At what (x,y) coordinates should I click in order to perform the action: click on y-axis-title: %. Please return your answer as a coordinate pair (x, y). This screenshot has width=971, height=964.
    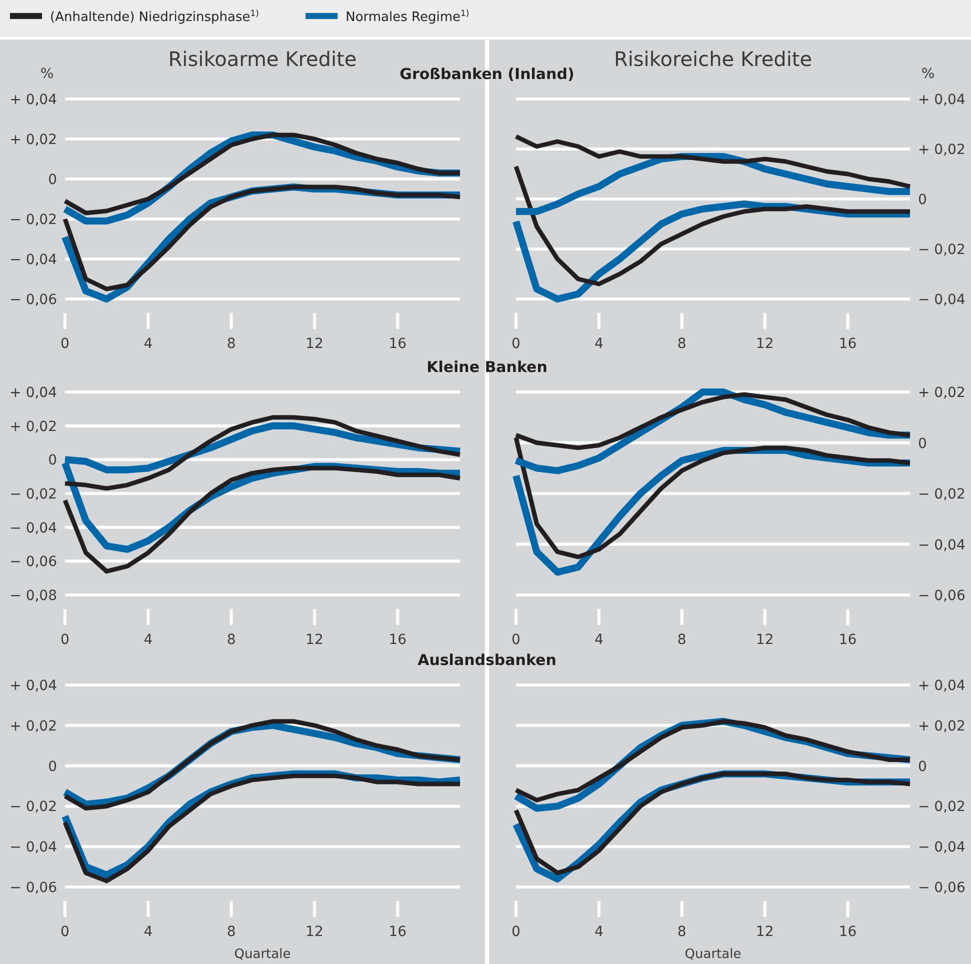
    Looking at the image, I should click on (47, 74).